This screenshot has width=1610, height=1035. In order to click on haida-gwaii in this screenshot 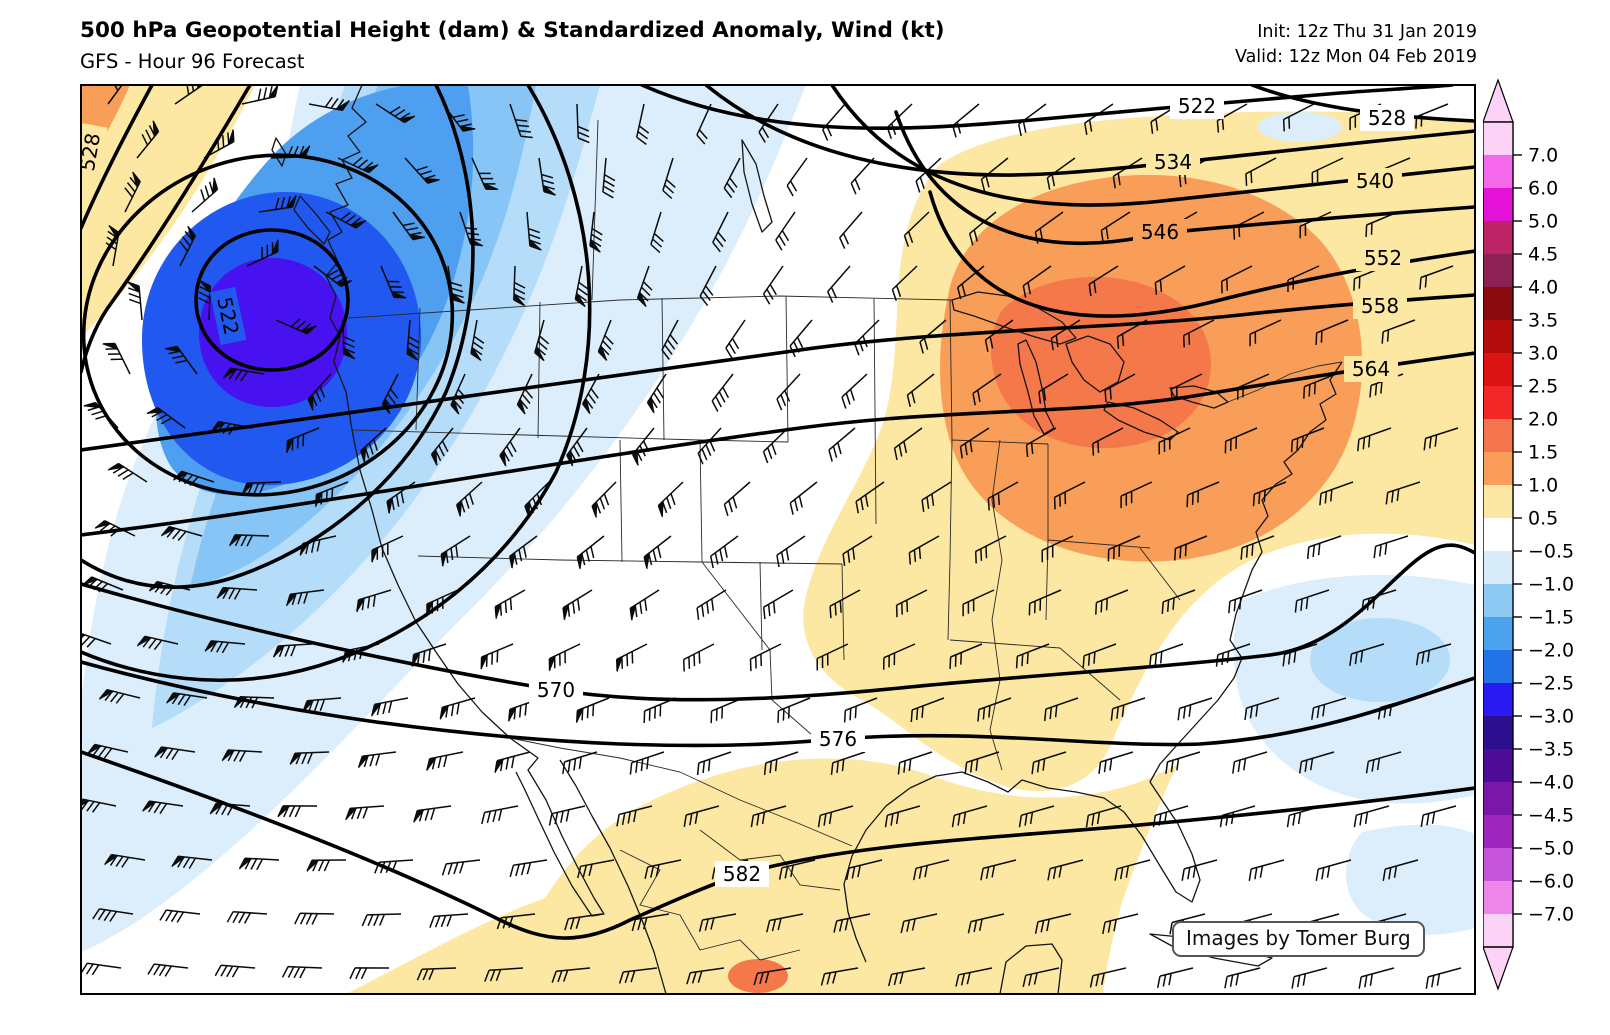, I will do `click(279, 152)`.